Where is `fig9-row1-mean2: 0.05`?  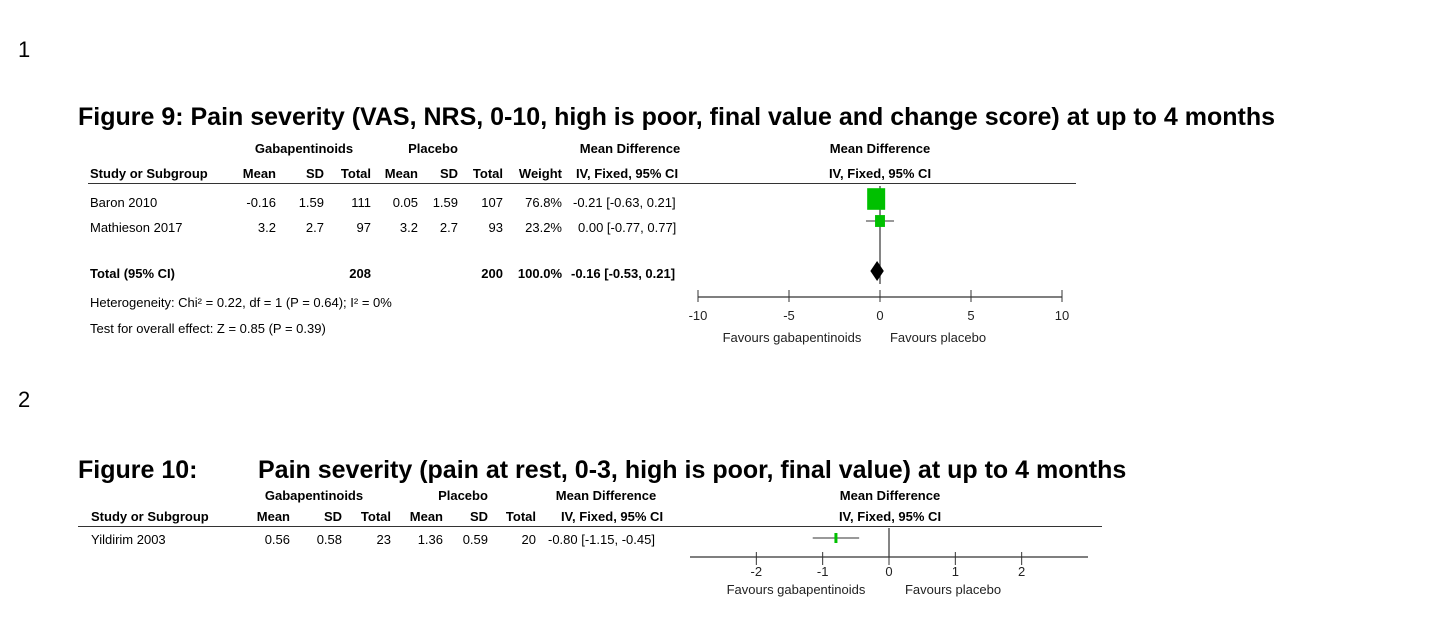 fig9-row1-mean2: 0.05 is located at coordinates (405, 202).